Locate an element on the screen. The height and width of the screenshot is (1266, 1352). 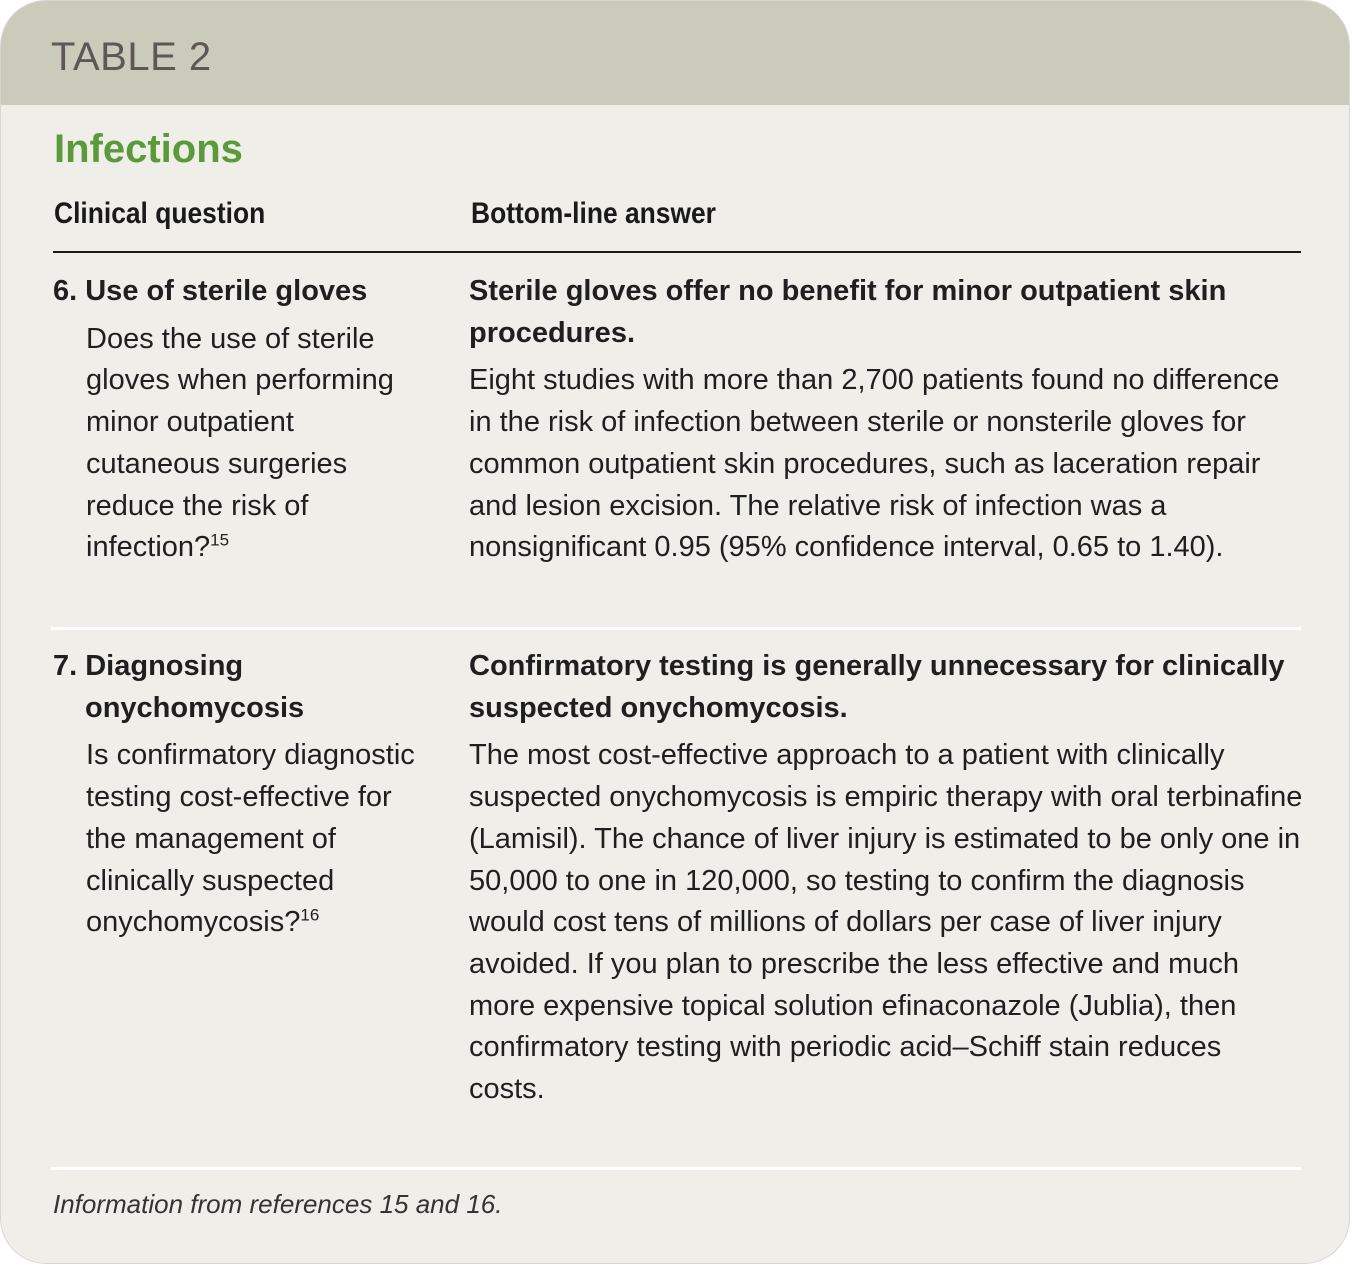
reference-superscript: 16 is located at coordinates (310, 915).